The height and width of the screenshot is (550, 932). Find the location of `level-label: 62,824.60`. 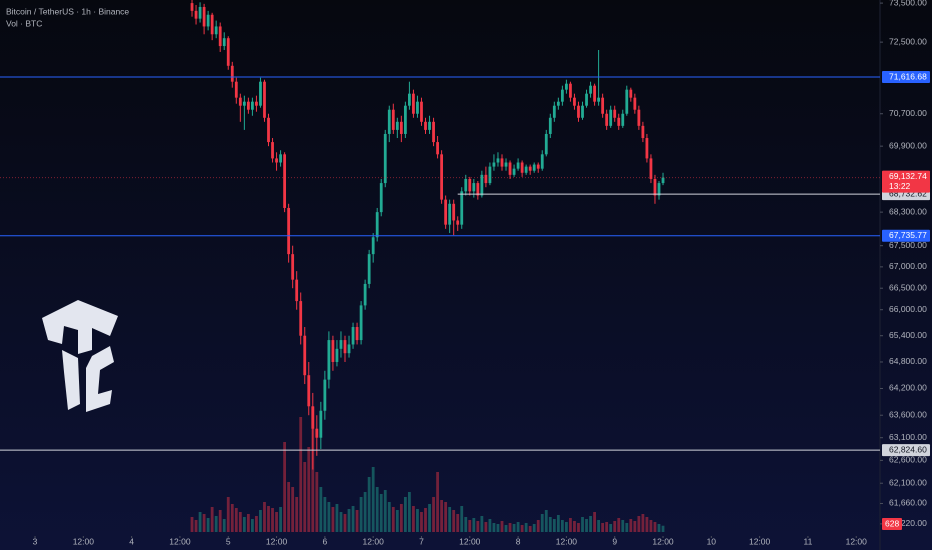

level-label: 62,824.60 is located at coordinates (908, 449).